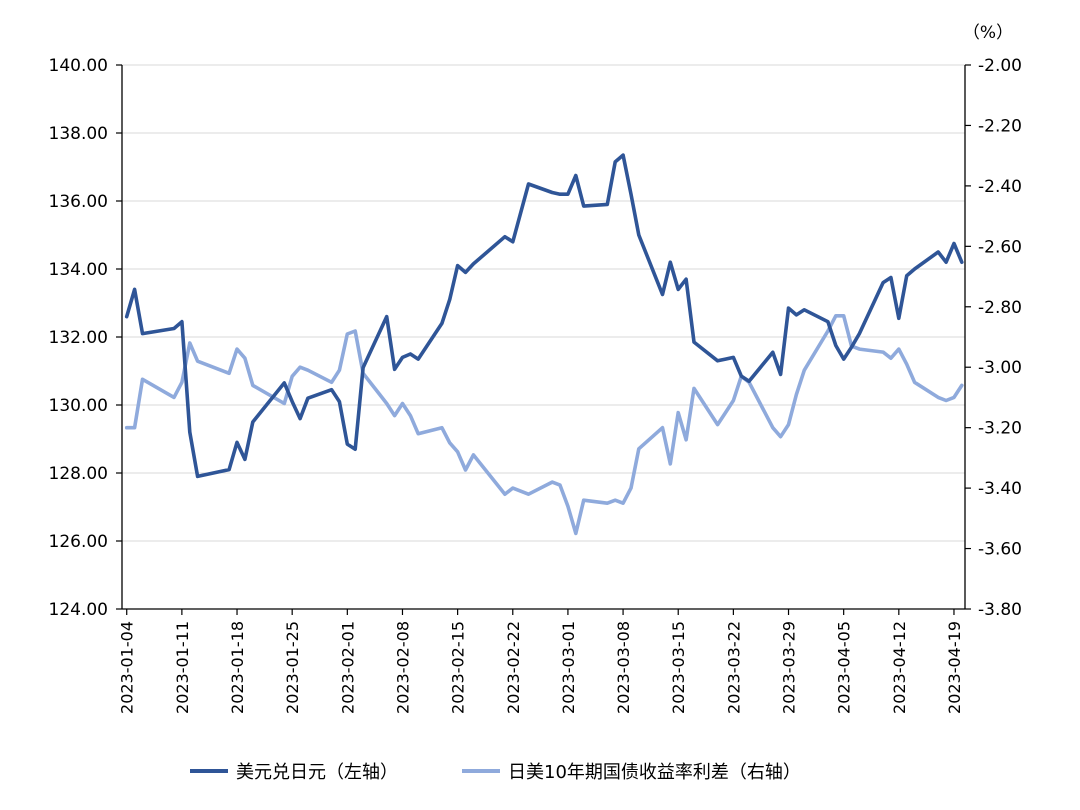  What do you see at coordinates (1000, 187) in the screenshot?
I see `right-axis-tick-label: -2.40` at bounding box center [1000, 187].